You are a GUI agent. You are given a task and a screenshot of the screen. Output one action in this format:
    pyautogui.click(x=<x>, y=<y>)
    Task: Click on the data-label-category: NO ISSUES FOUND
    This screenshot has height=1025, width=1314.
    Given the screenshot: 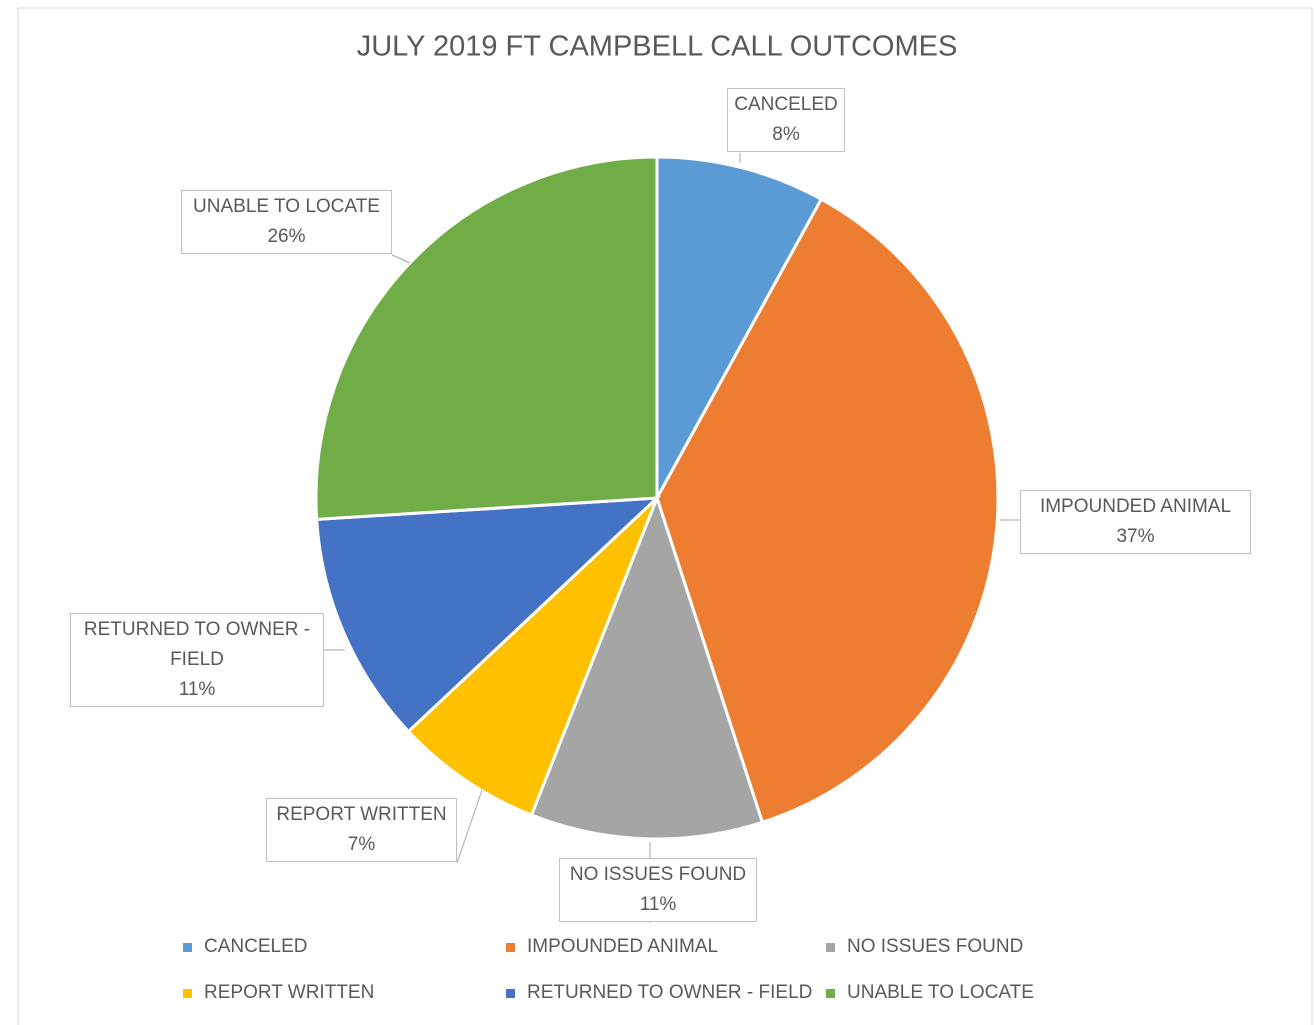 What is the action you would take?
    pyautogui.click(x=658, y=874)
    